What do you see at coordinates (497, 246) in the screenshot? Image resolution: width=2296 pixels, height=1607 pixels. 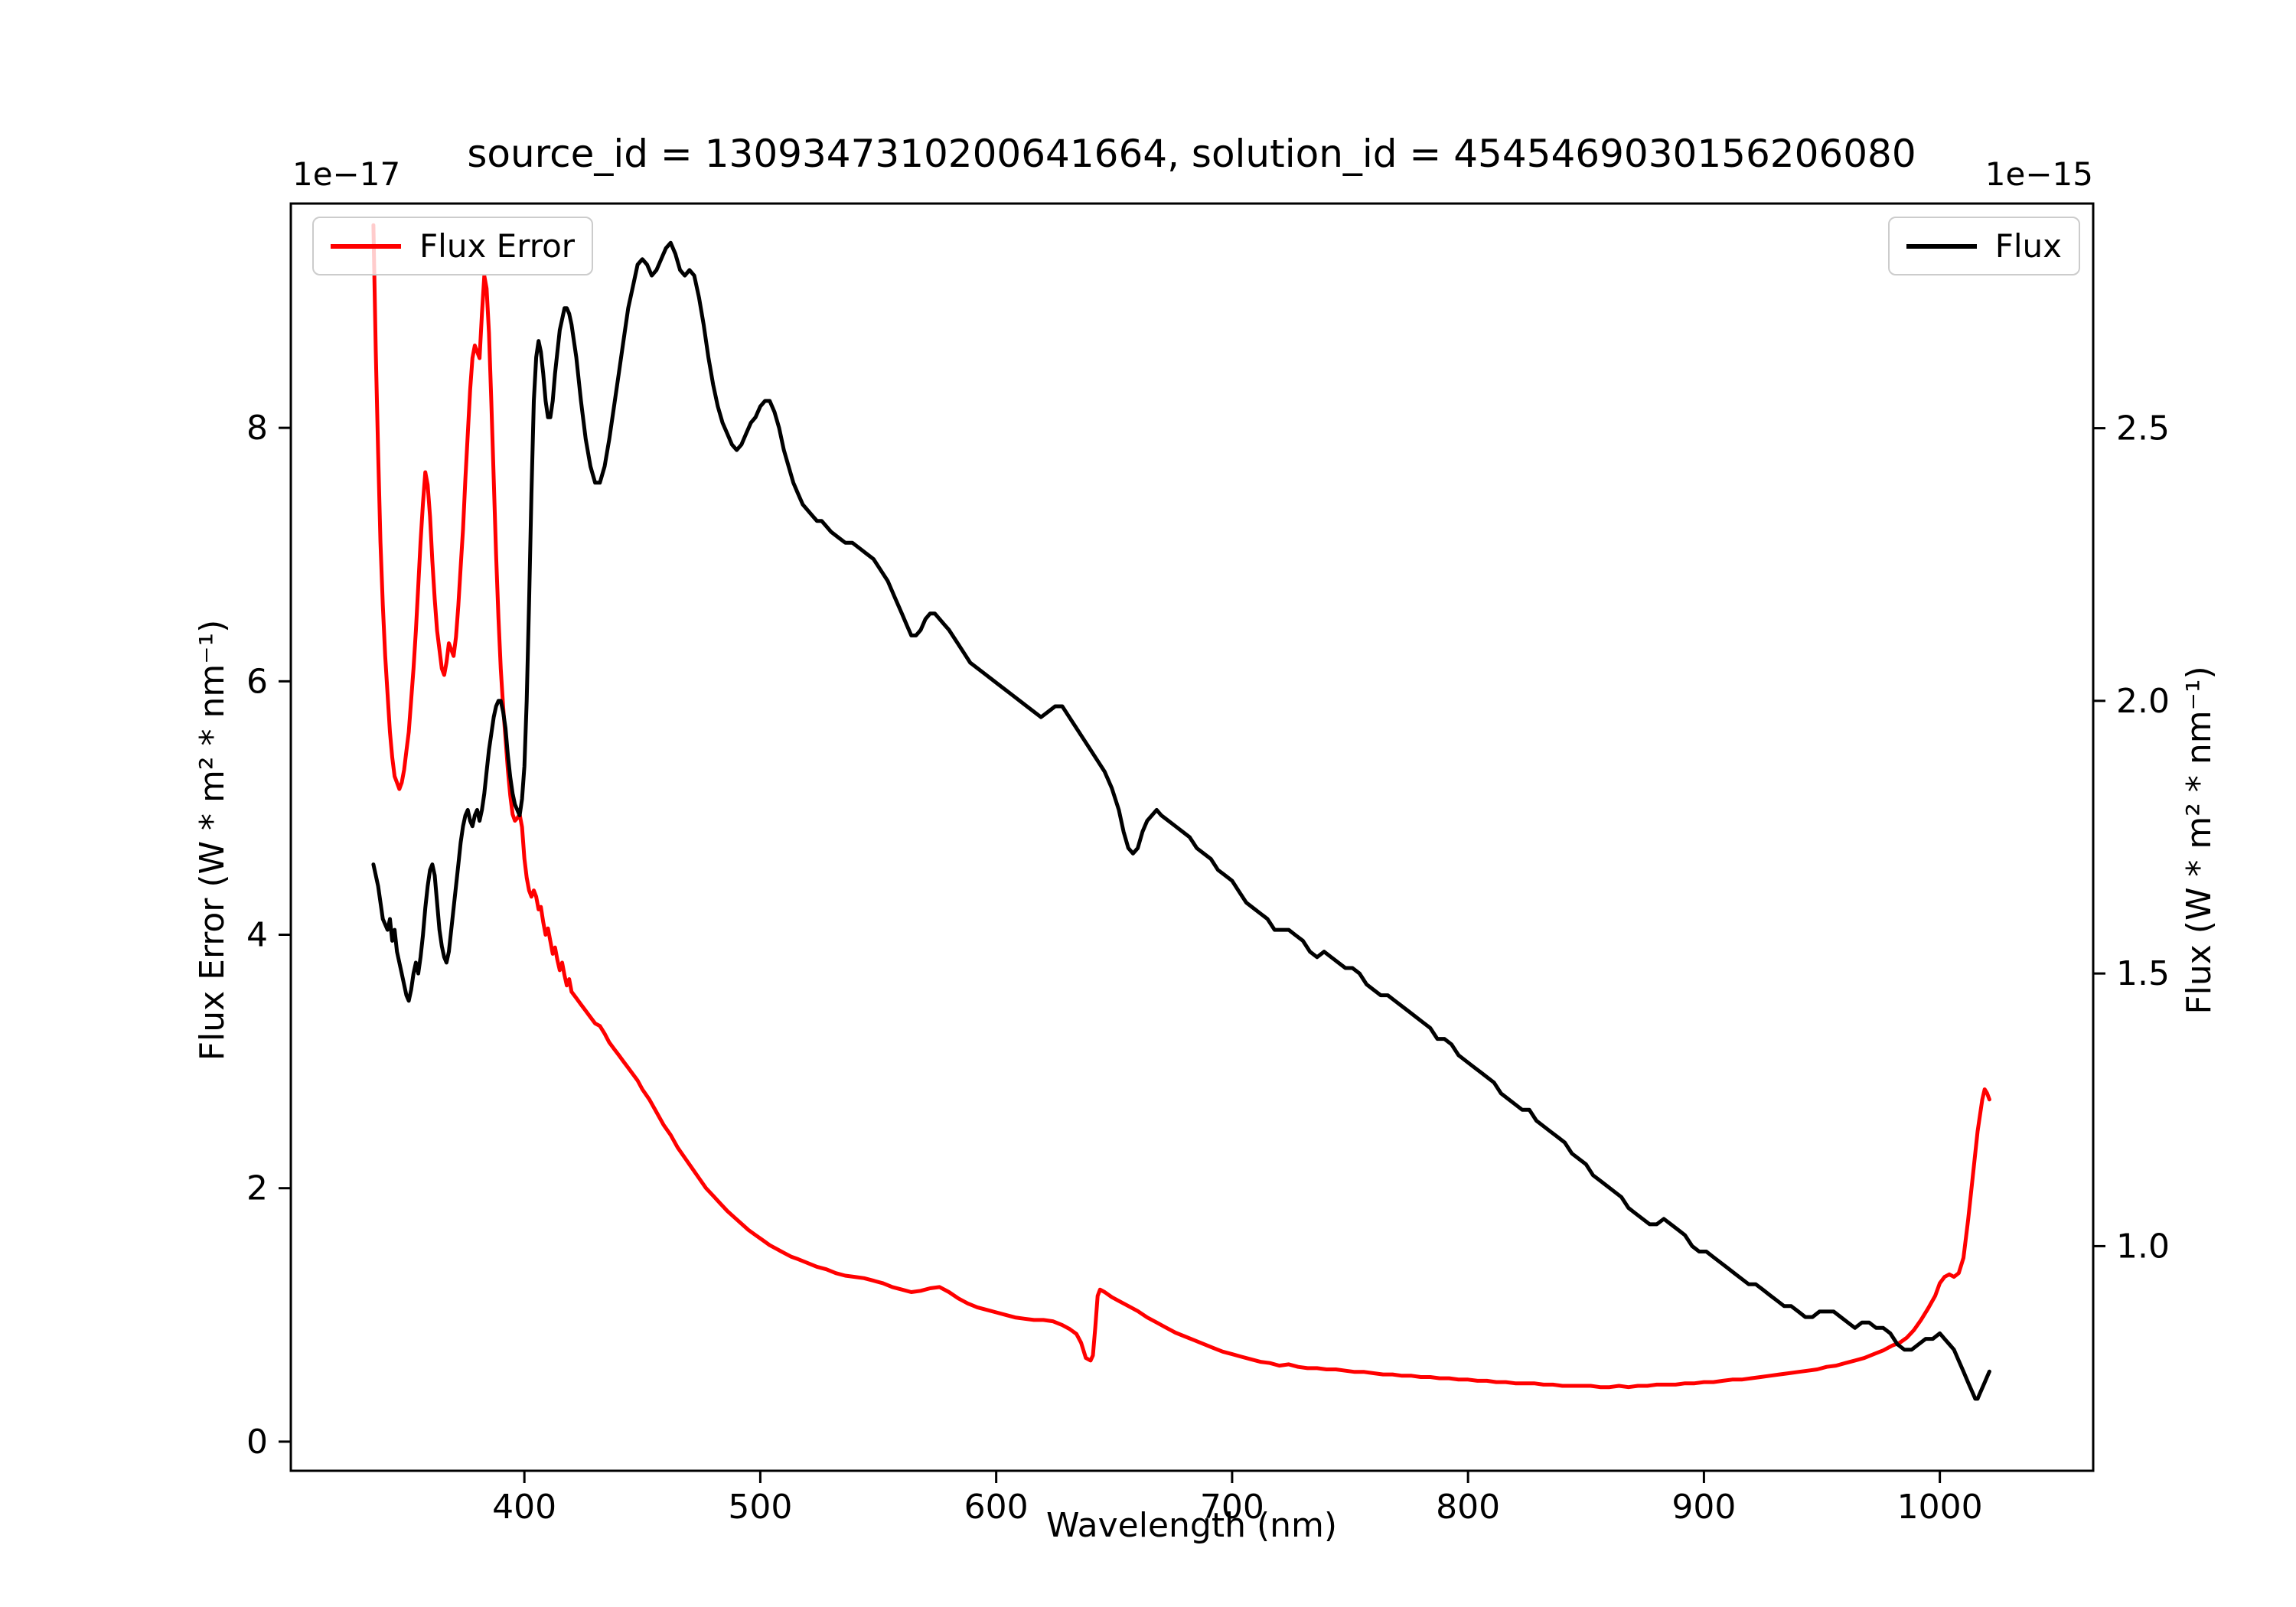 I see `flux-error-legend-label: Flux Error` at bounding box center [497, 246].